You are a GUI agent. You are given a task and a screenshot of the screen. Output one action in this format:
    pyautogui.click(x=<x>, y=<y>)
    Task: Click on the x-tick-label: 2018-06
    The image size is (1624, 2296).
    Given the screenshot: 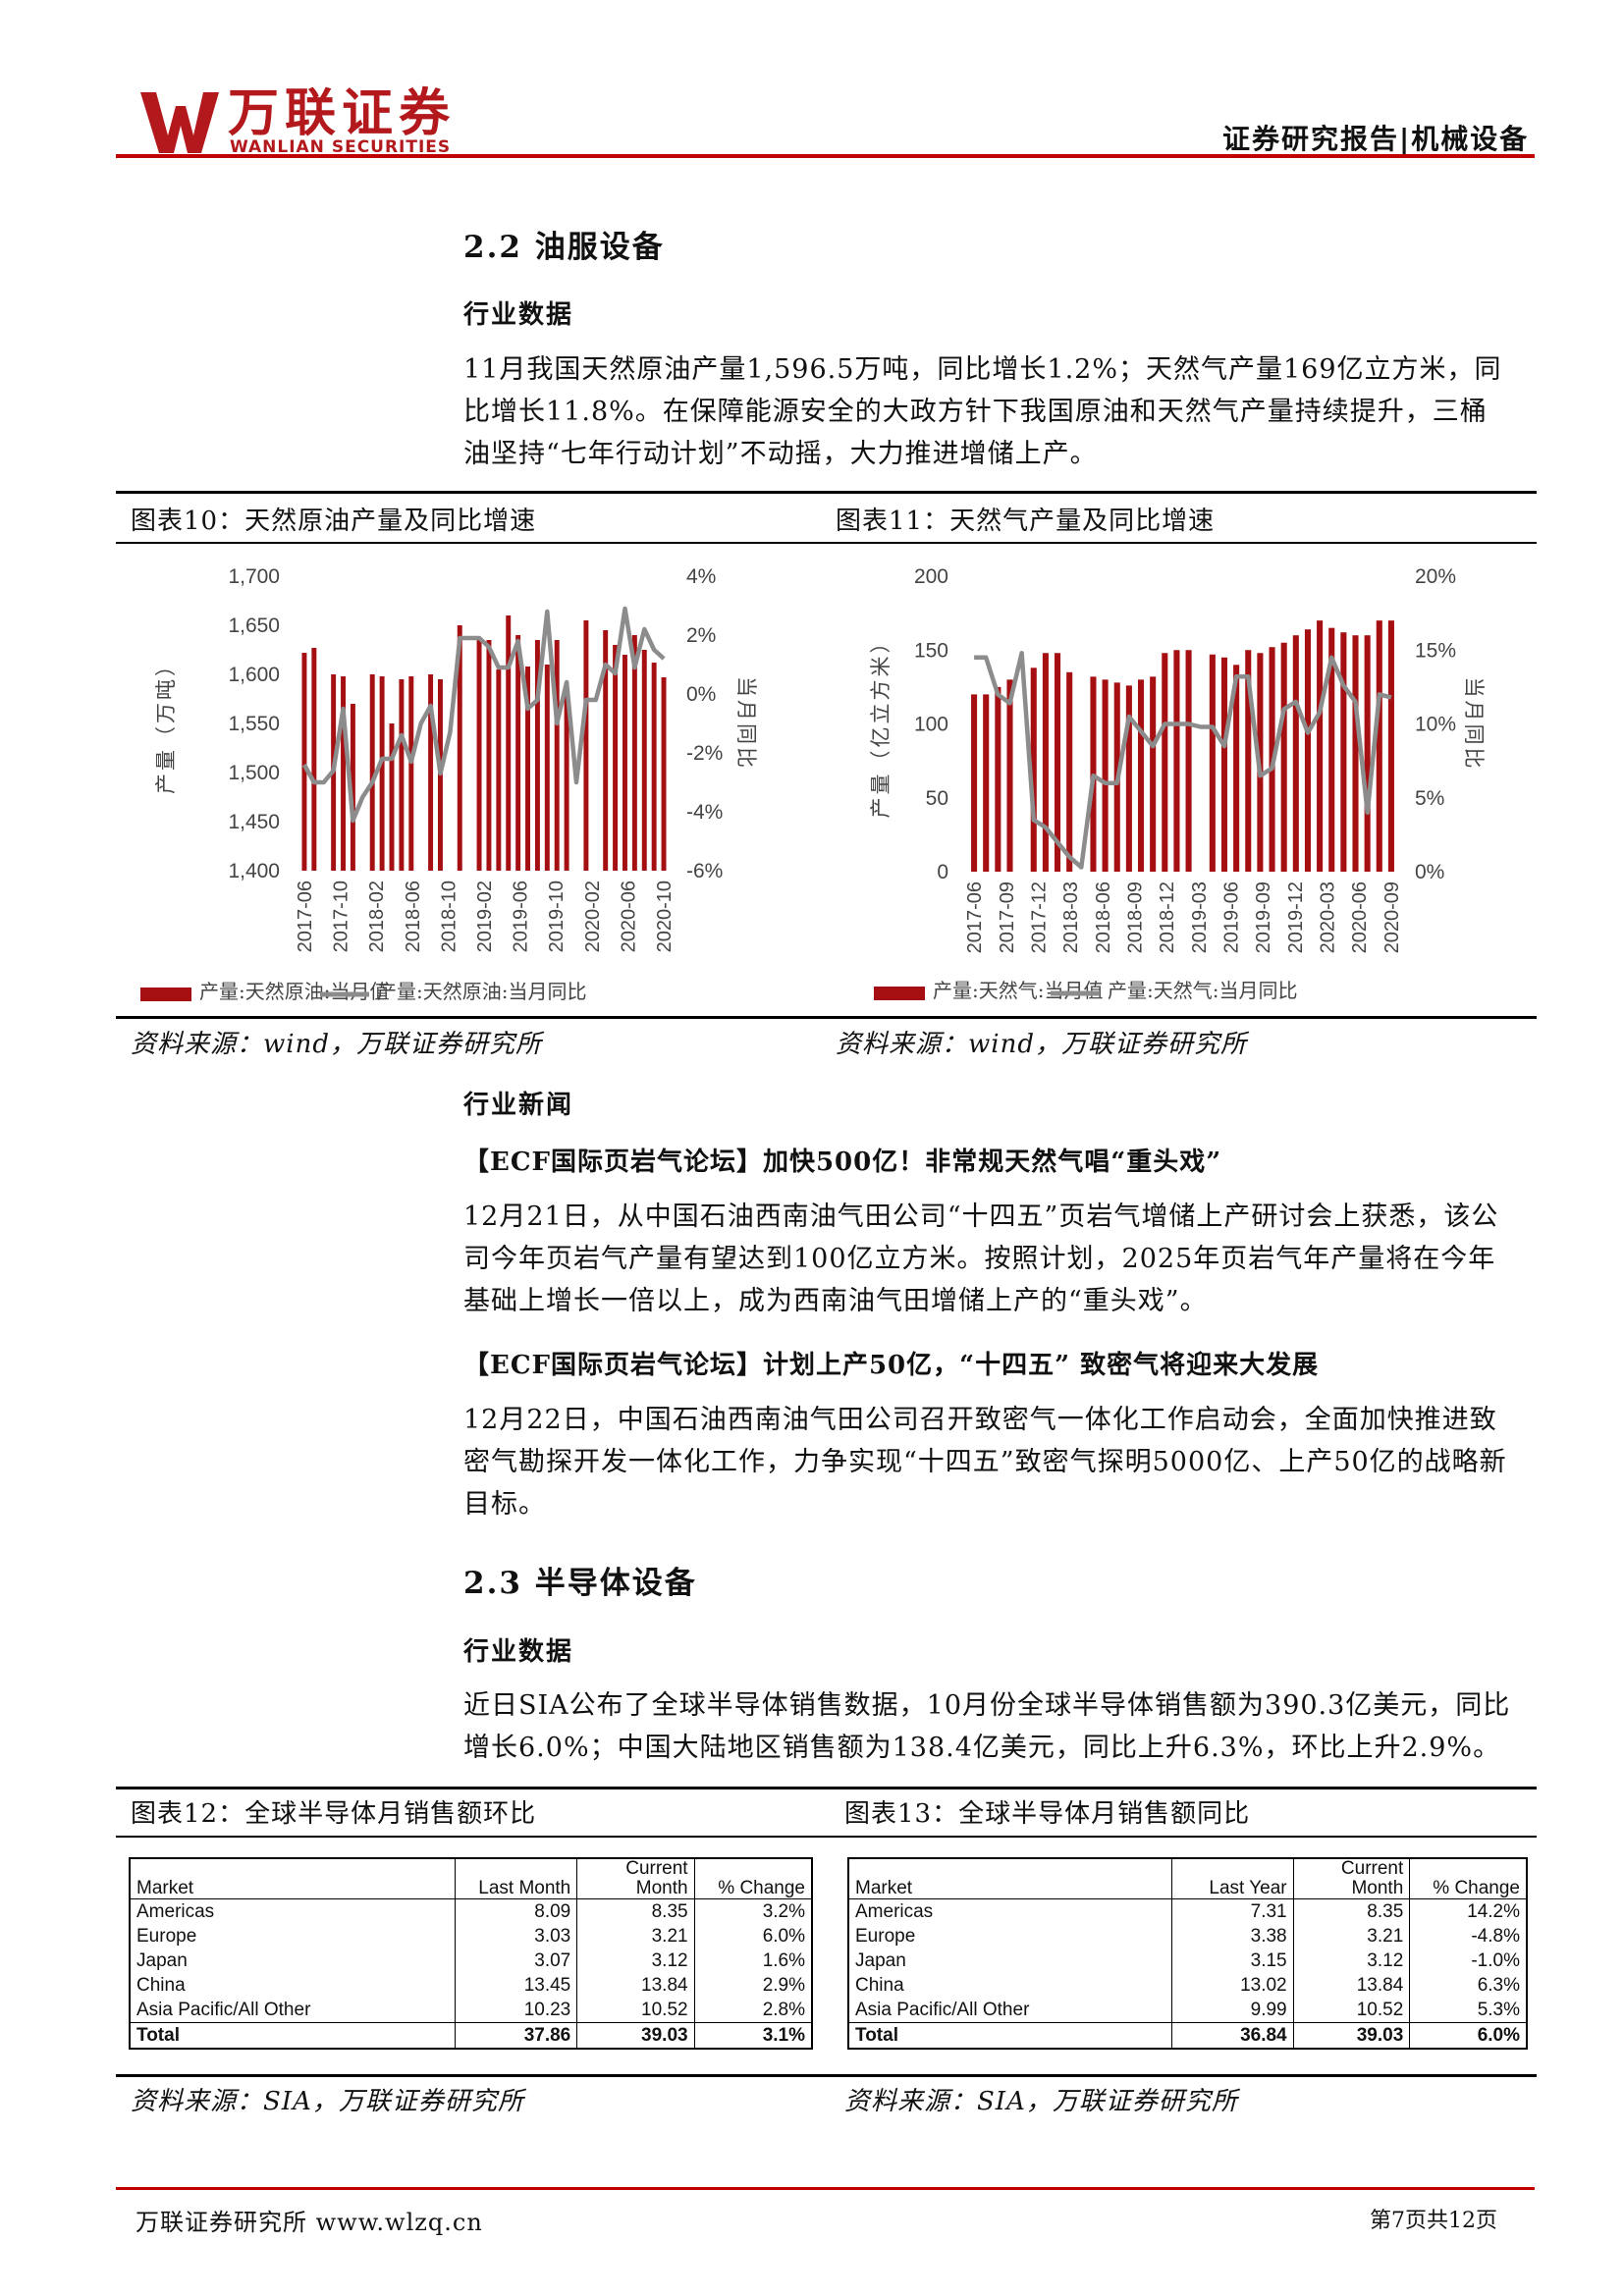 What is the action you would take?
    pyautogui.click(x=1103, y=917)
    